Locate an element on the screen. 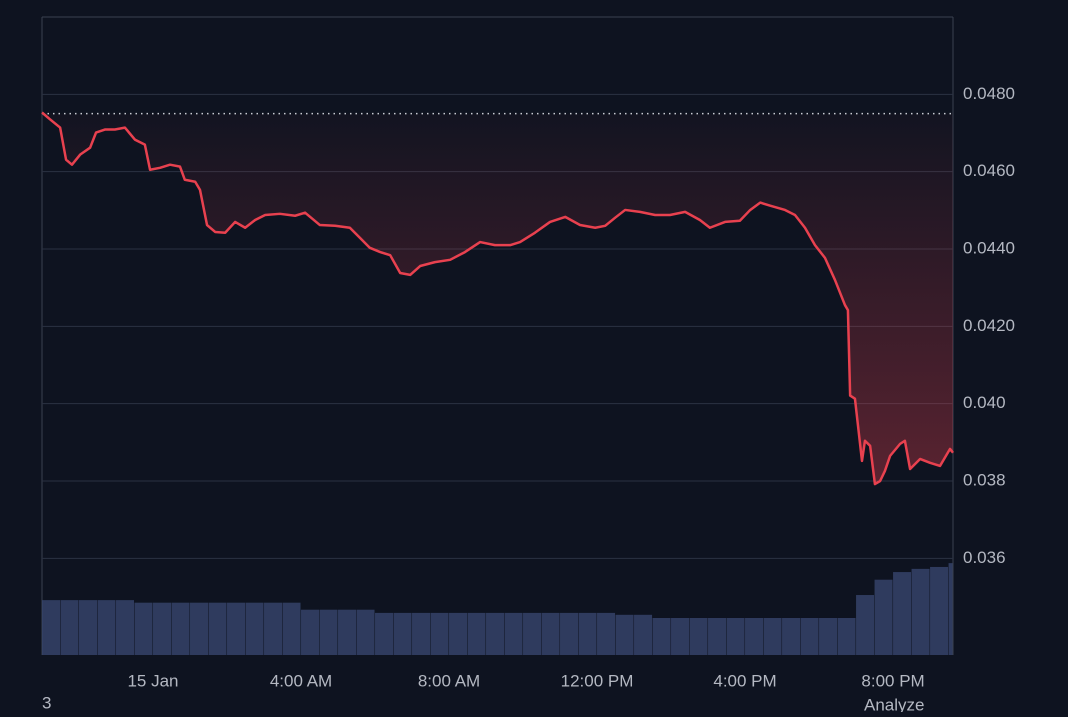 The image size is (1068, 717). x-tick-label: 12:00 PM is located at coordinates (597, 680).